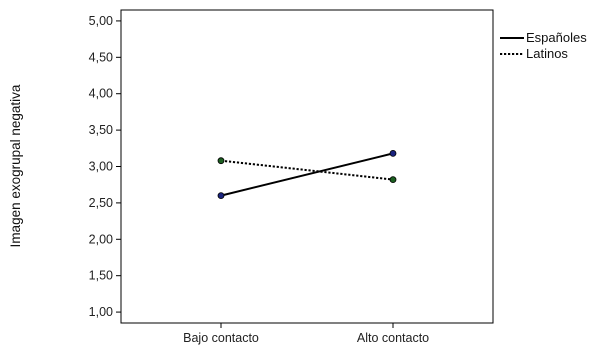 This screenshot has height=345, width=598. Describe the element at coordinates (101, 57) in the screenshot. I see `y-tick-label: 4,50` at that location.